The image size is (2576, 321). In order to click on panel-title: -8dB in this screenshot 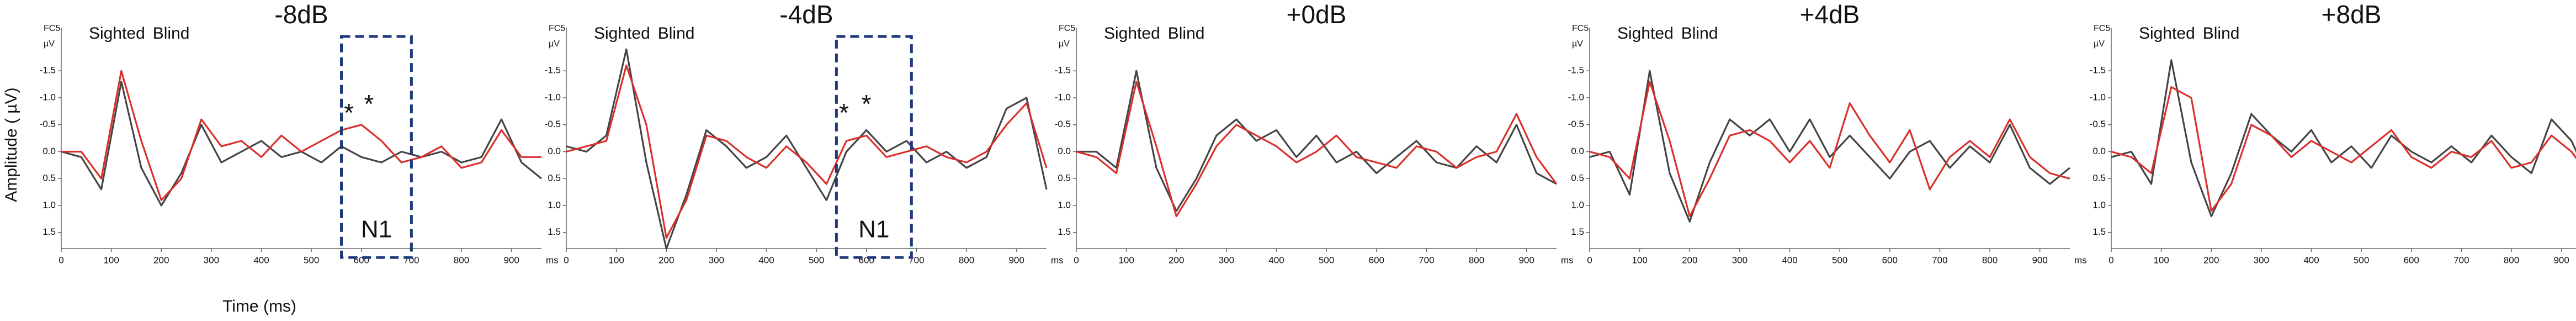, I will do `click(301, 15)`.